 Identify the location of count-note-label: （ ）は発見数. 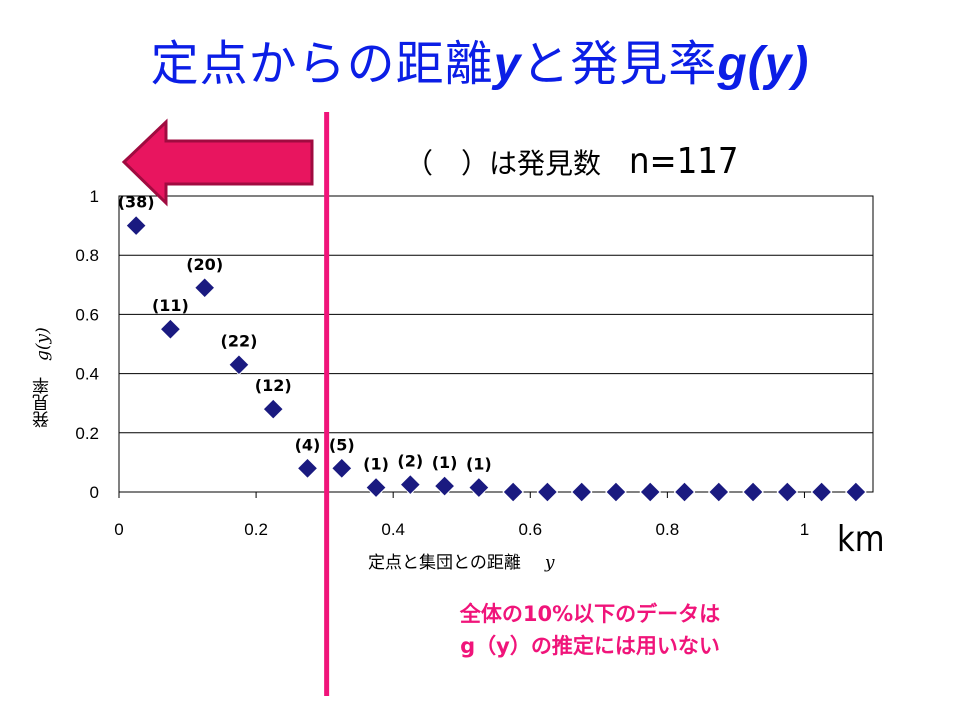
(503, 163).